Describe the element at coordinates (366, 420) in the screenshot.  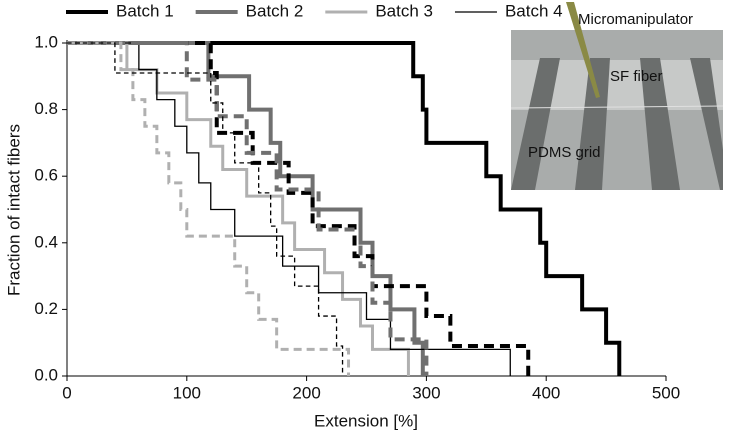
I see `x-axis-label: Extension [%]` at that location.